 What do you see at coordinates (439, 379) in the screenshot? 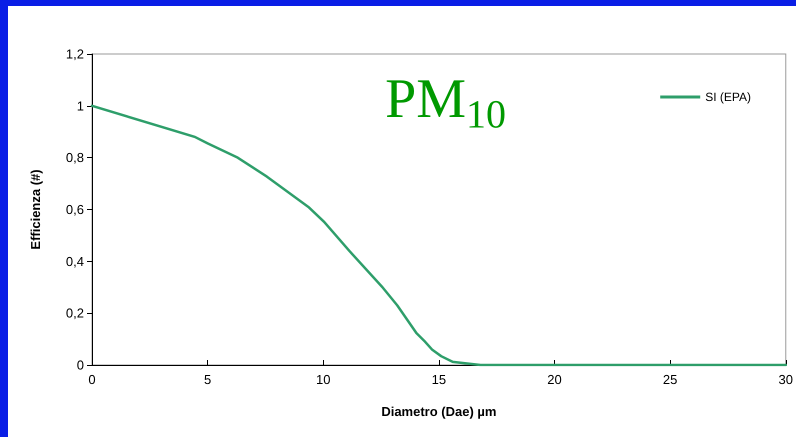
I see `x-tick-label: 15` at bounding box center [439, 379].